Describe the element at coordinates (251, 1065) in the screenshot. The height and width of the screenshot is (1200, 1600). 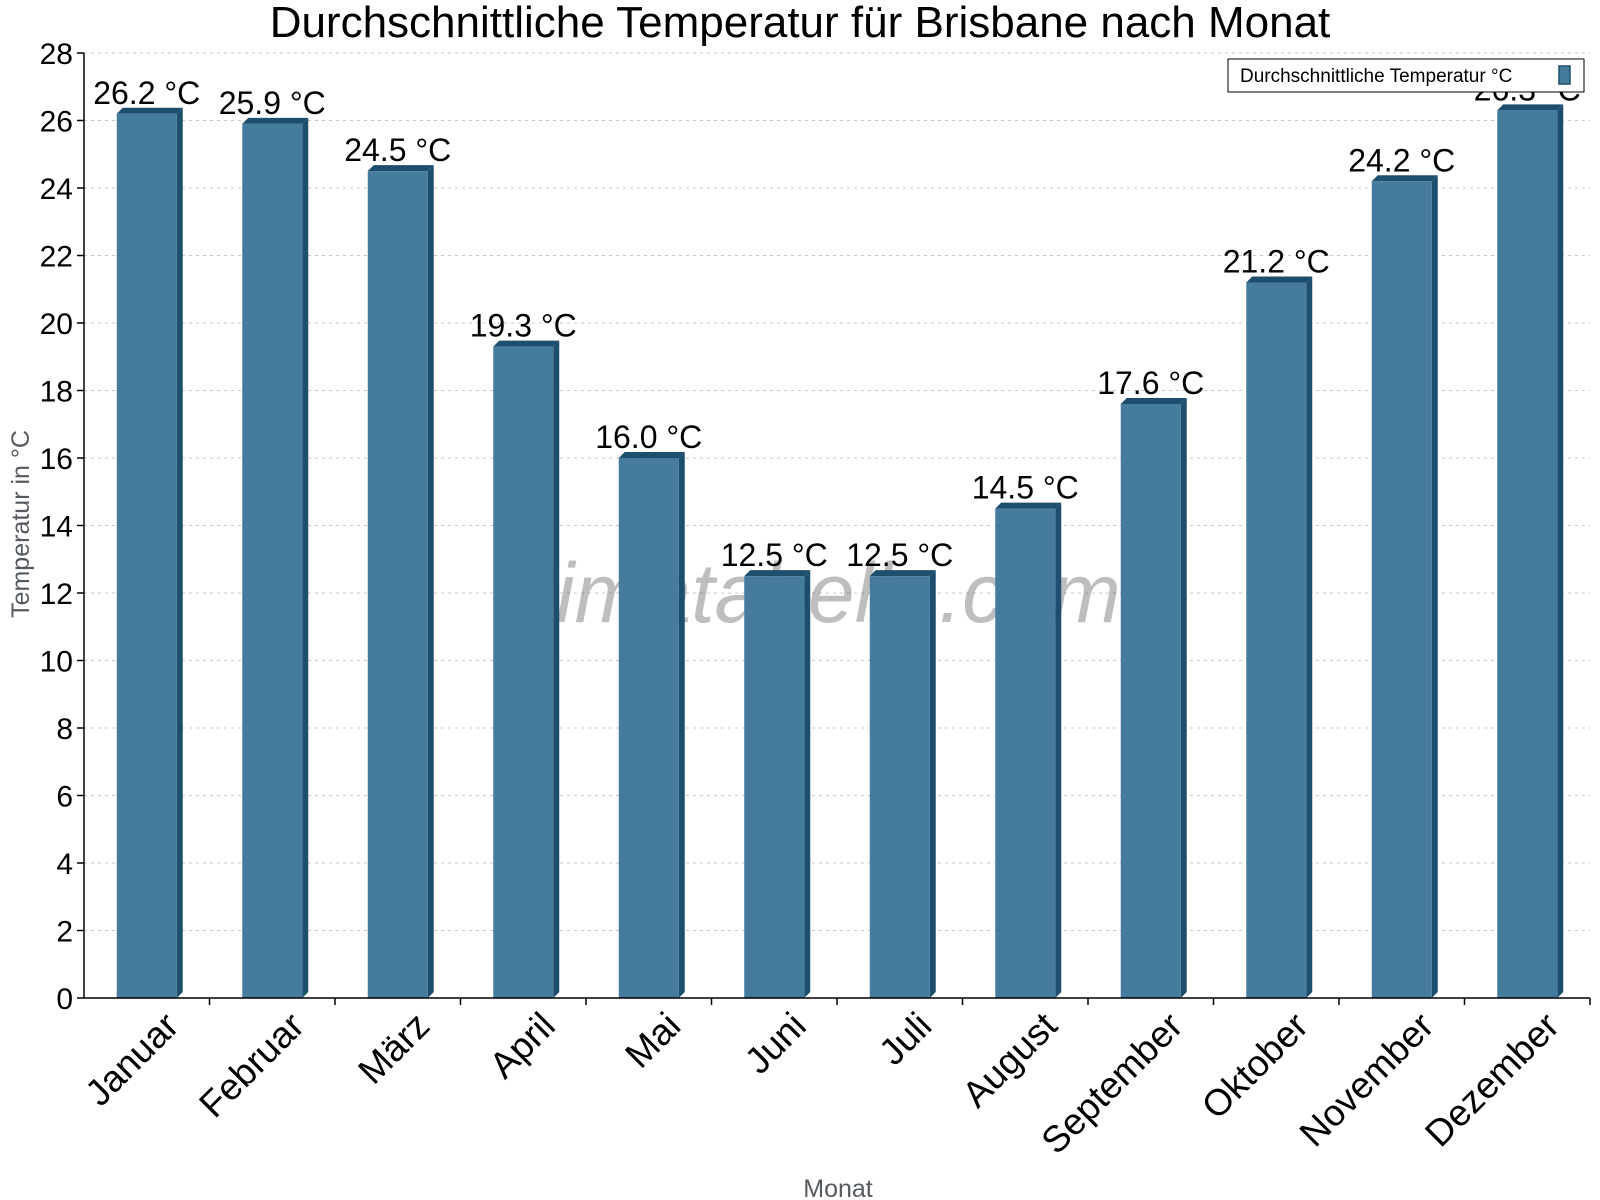
I see `x-tick-label: Februar` at that location.